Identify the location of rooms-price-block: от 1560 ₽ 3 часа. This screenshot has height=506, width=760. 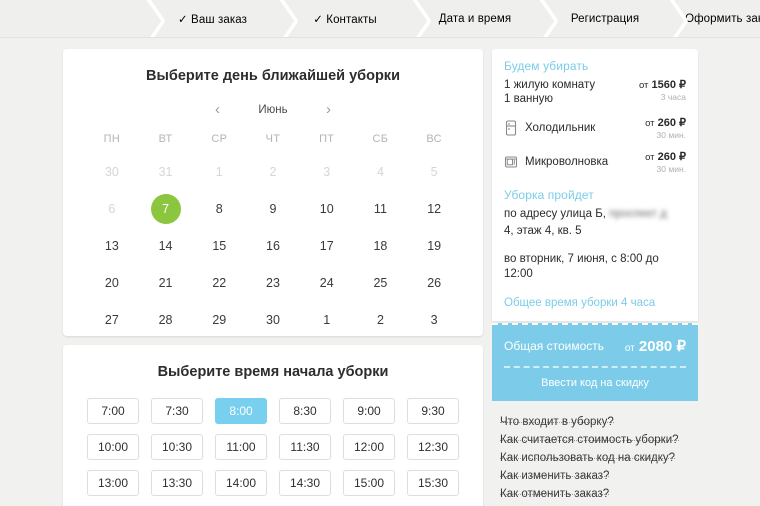
(659, 90).